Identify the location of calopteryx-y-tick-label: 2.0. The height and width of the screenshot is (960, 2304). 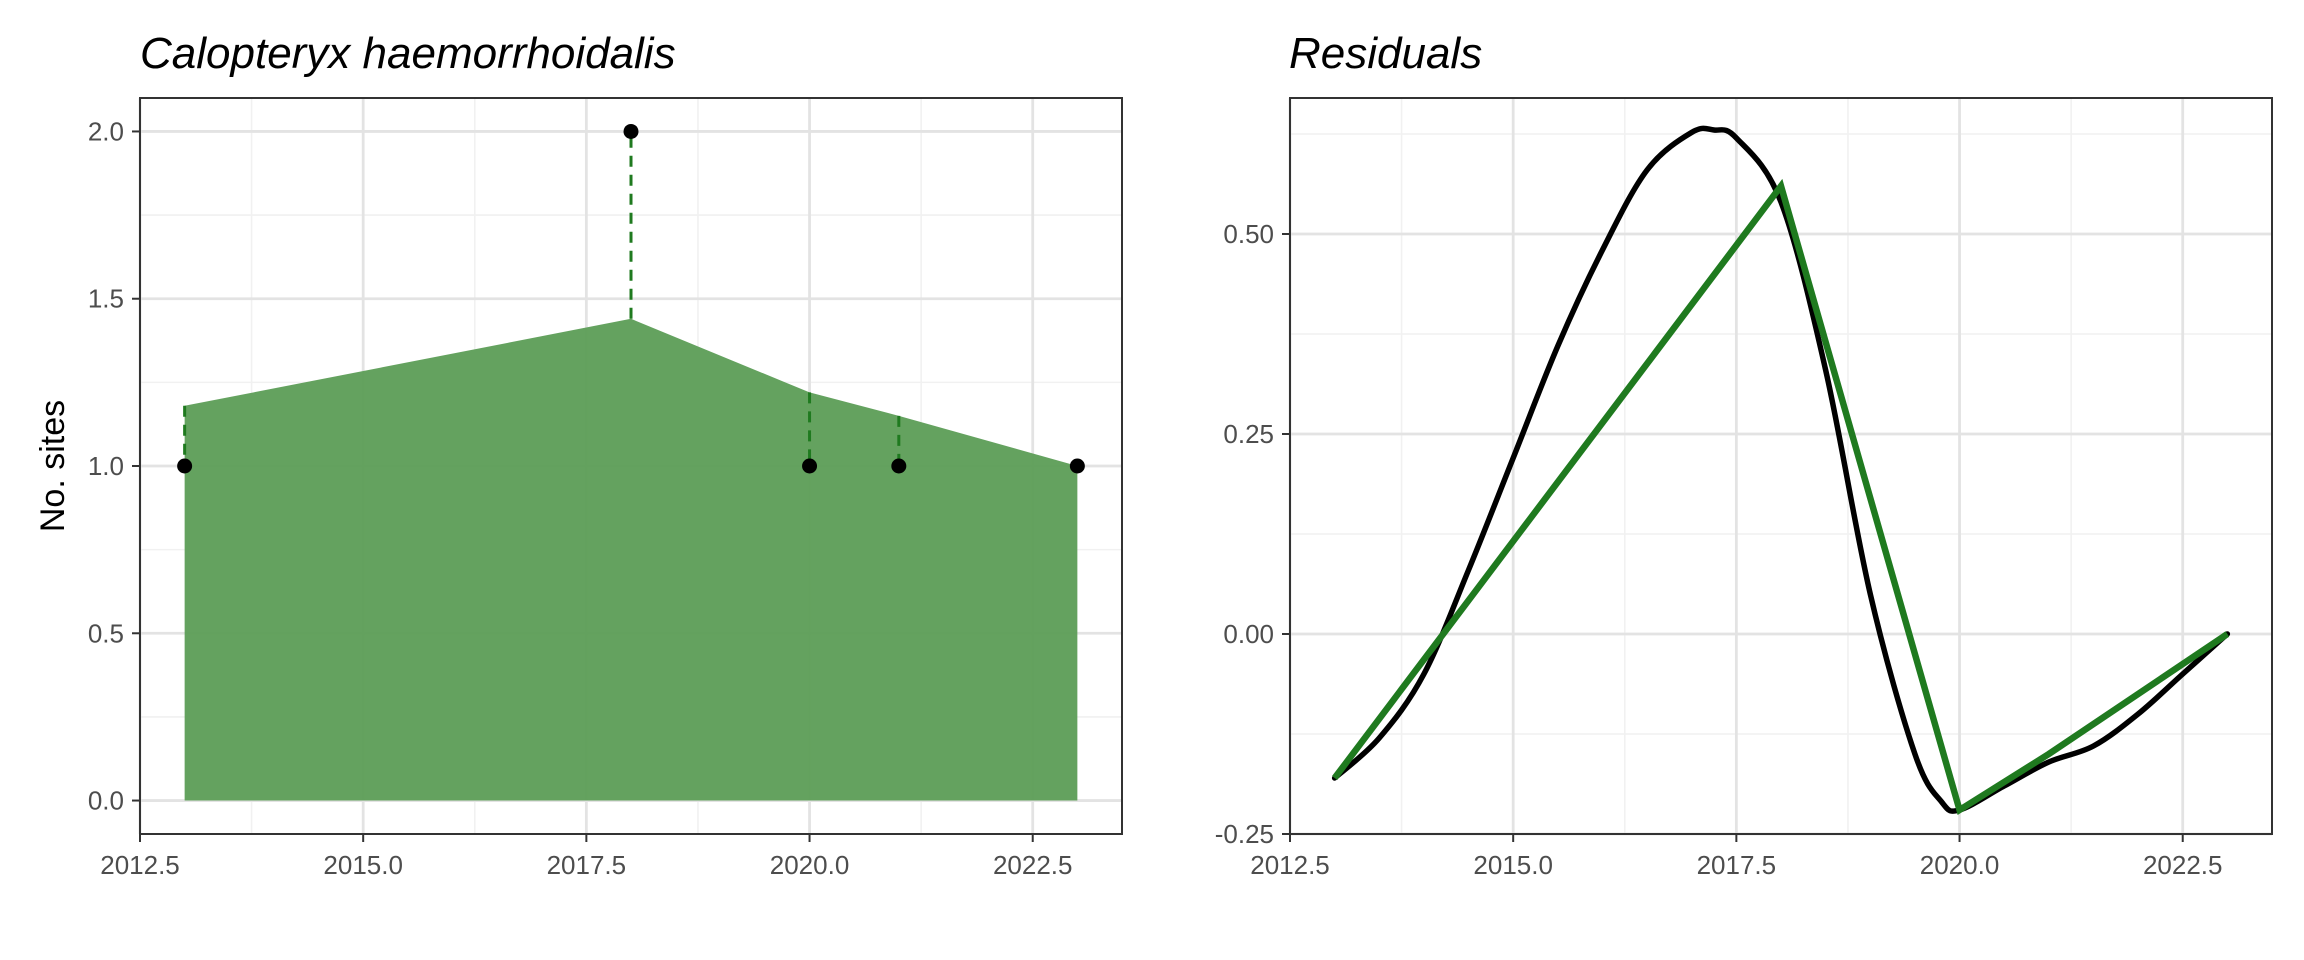
(106, 131).